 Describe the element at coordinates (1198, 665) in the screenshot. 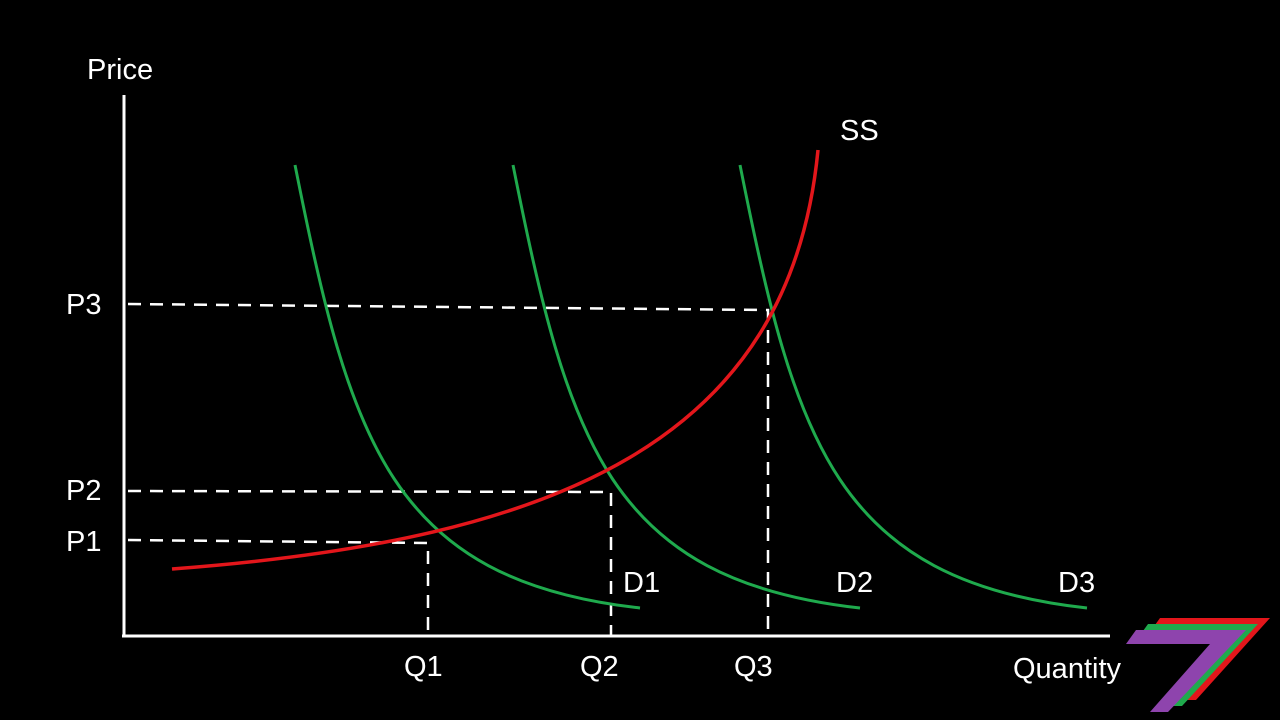

I see `stacked-seven-logo-icon` at that location.